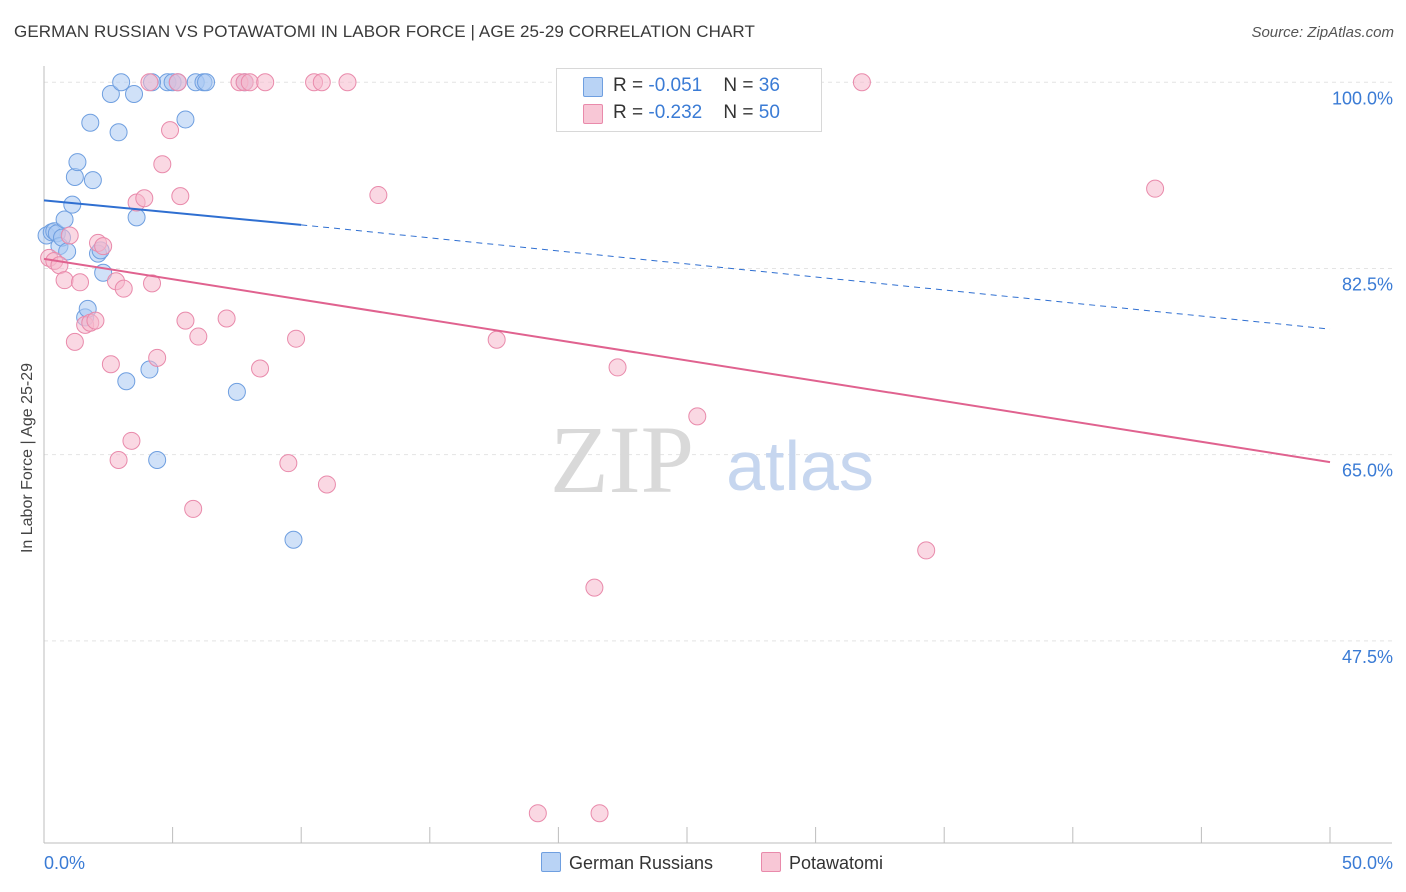 The height and width of the screenshot is (892, 1406). I want to click on bottom-legend-potawatomi: Potawatomi, so click(822, 863).